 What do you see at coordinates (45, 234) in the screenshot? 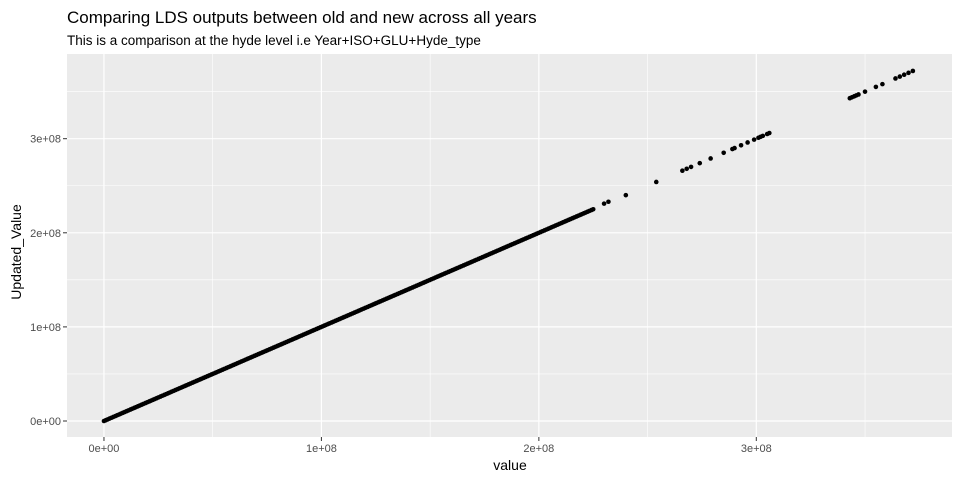
I see `y-tick-label: 2e+08` at bounding box center [45, 234].